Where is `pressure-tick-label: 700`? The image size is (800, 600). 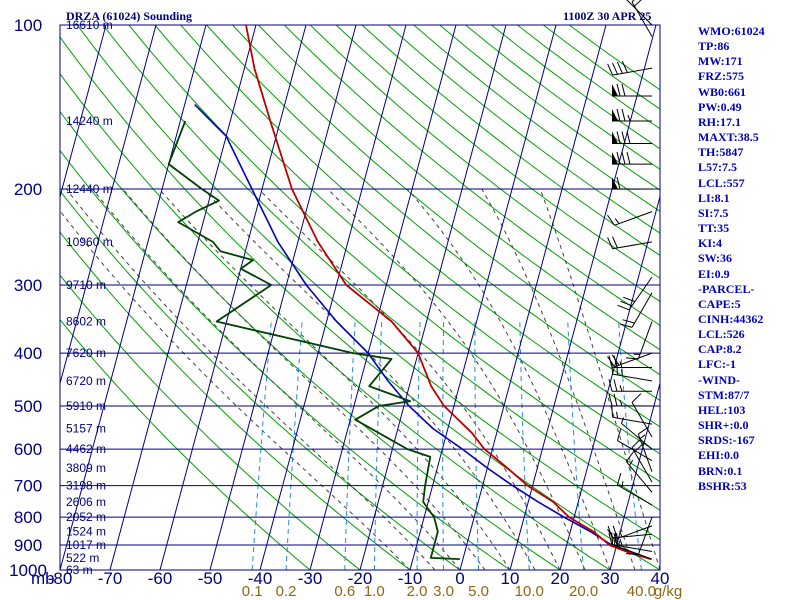 pressure-tick-label: 700 is located at coordinates (28, 486).